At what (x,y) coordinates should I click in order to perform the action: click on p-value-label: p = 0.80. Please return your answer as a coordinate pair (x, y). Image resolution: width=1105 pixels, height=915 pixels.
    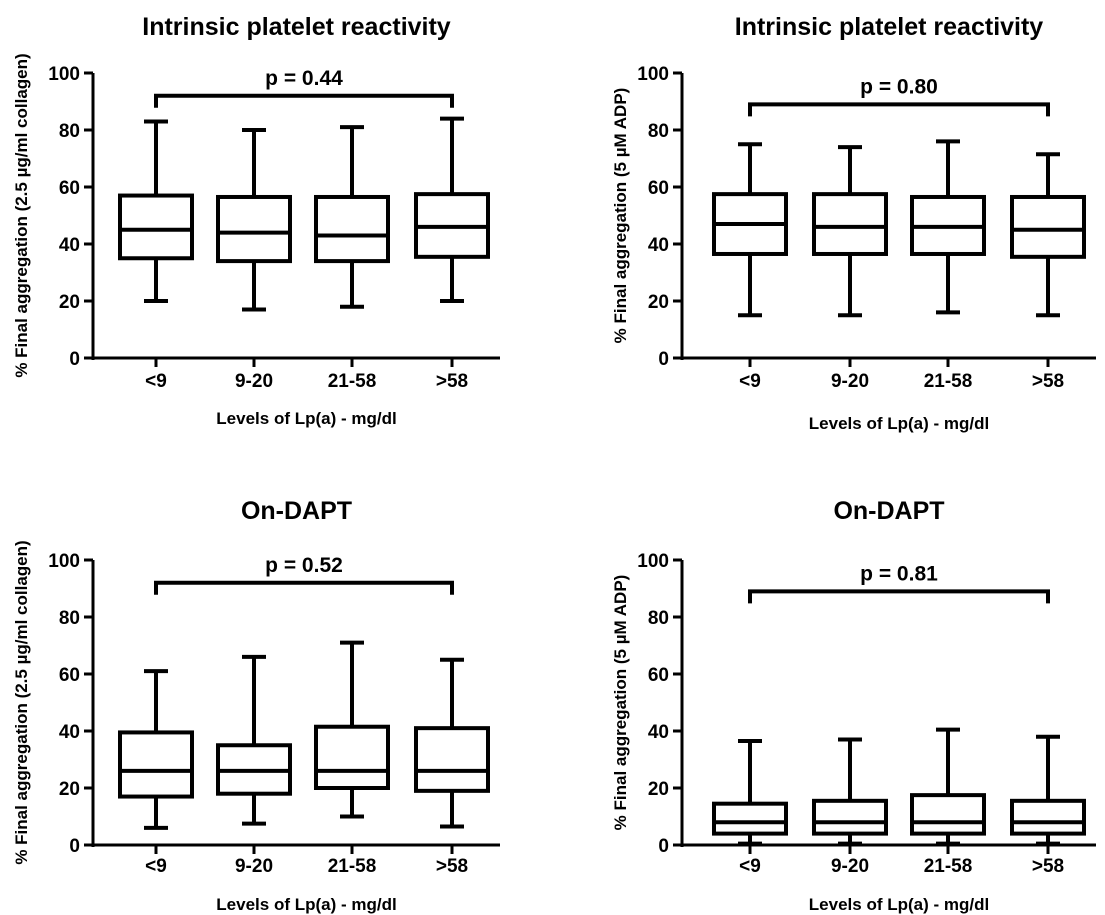
    Looking at the image, I should click on (899, 86).